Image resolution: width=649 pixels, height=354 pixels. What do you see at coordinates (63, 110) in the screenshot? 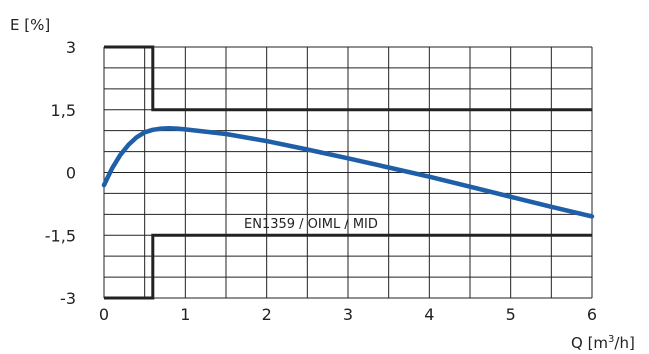
I see `y-tick-label: 1,5` at bounding box center [63, 110].